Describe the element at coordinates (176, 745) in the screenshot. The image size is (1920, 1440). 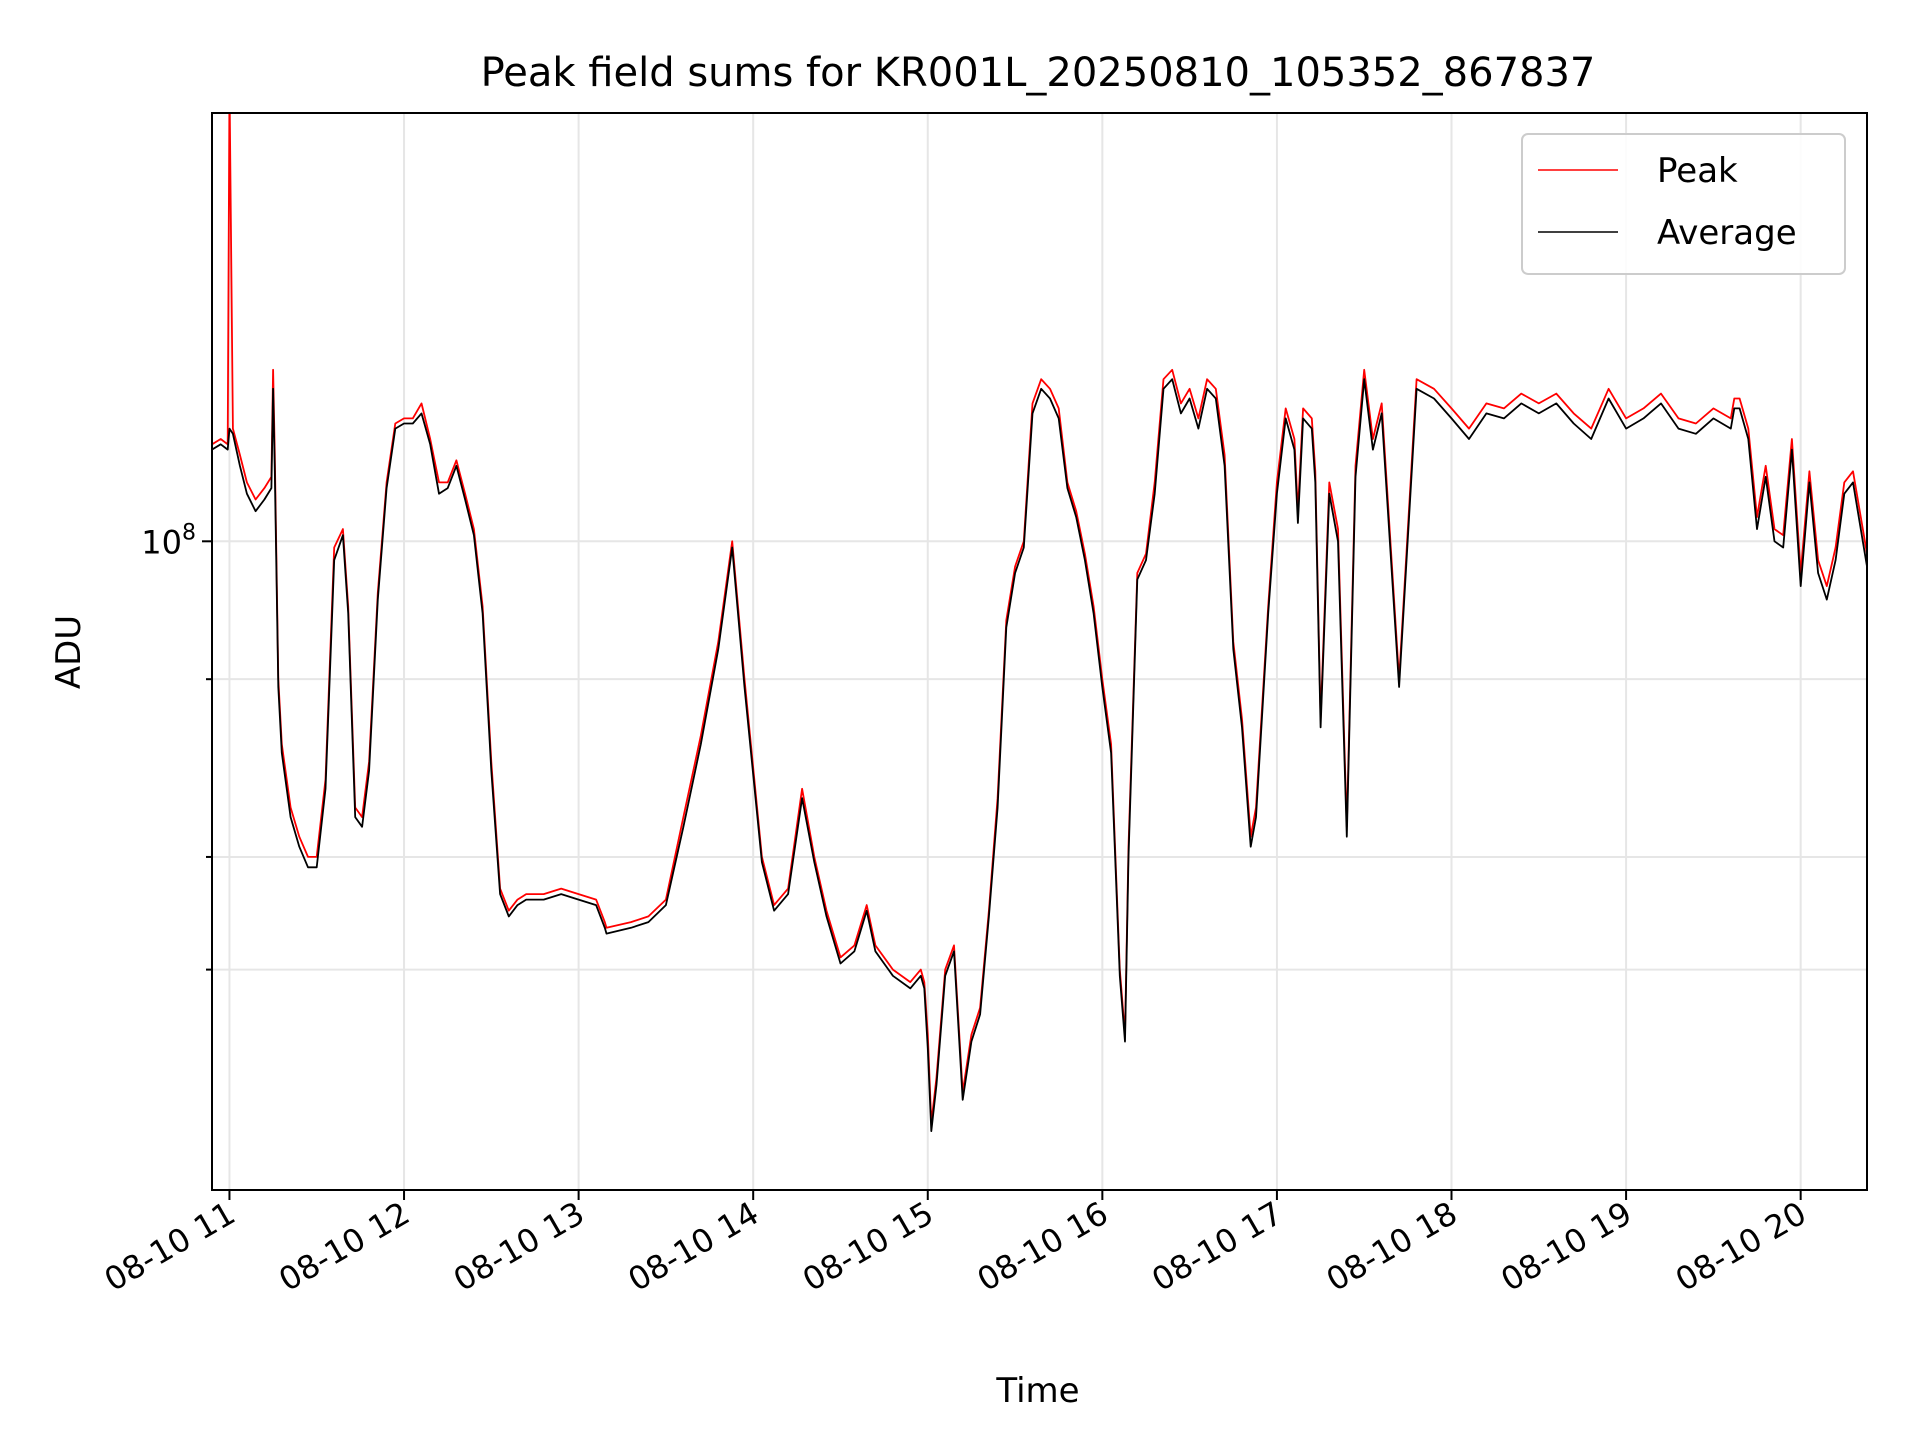
I see `y-axis: 108` at that location.